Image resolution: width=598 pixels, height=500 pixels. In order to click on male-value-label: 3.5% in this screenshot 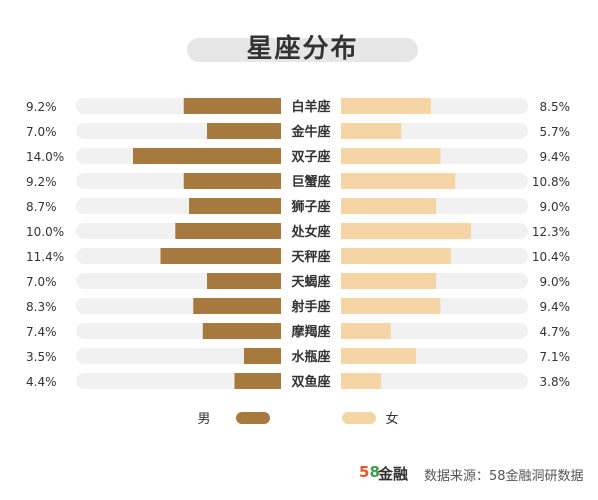, I will do `click(41, 357)`.